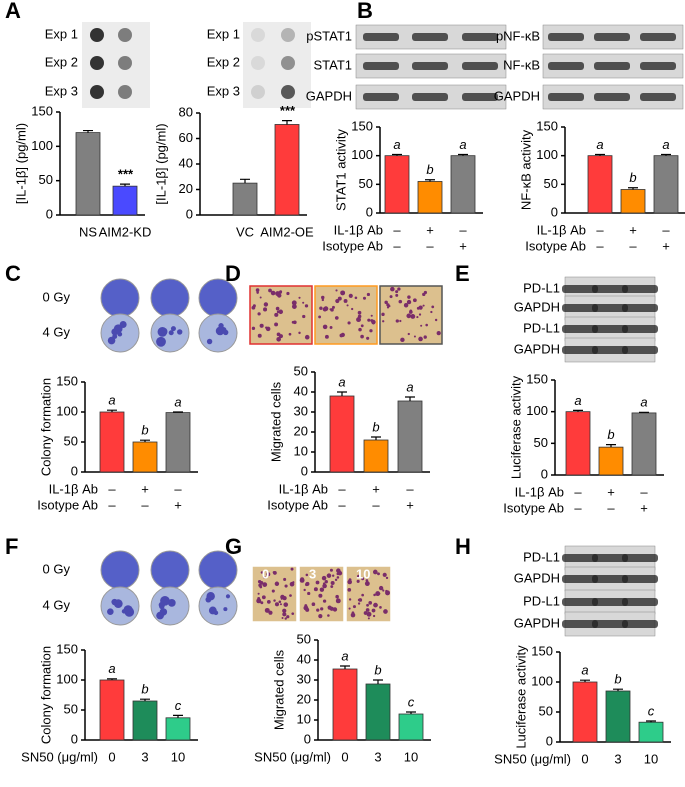  What do you see at coordinates (13, 273) in the screenshot?
I see `panel-label: C` at bounding box center [13, 273].